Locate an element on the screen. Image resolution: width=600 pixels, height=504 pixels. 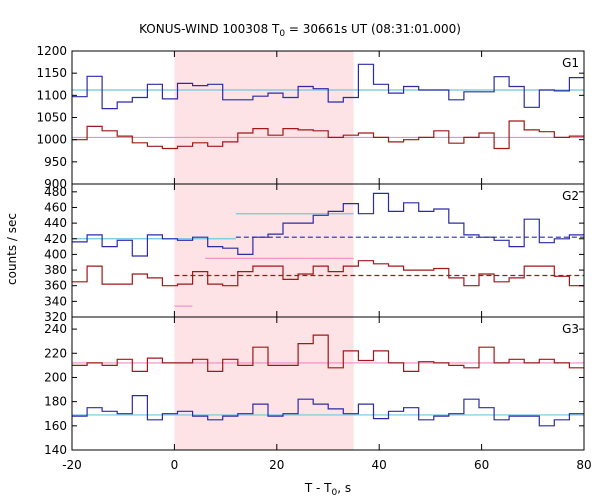
g2-ytick-label: 320 is located at coordinates (55, 317).